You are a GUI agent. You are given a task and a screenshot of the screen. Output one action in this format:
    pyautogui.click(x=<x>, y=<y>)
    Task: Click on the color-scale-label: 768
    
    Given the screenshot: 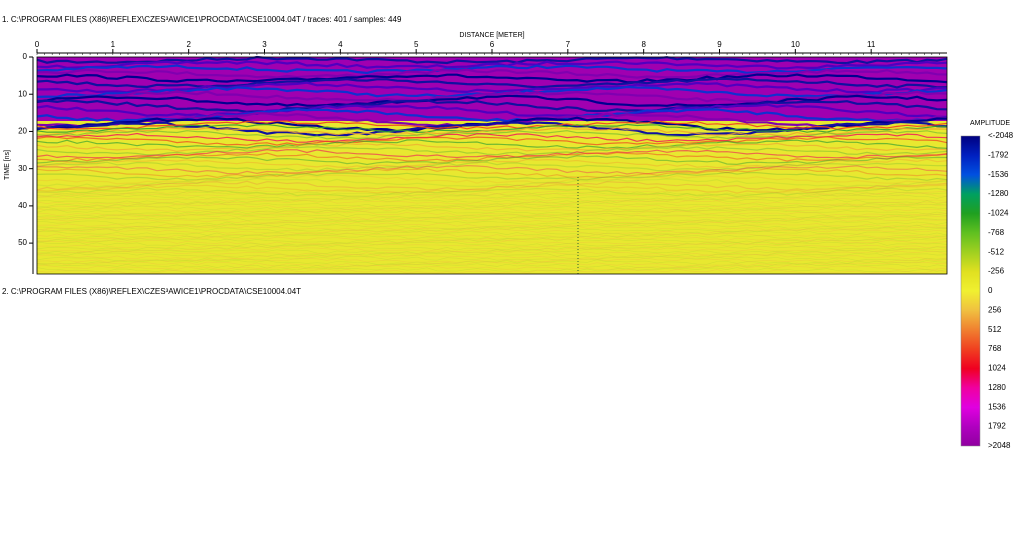 What is the action you would take?
    pyautogui.click(x=995, y=348)
    